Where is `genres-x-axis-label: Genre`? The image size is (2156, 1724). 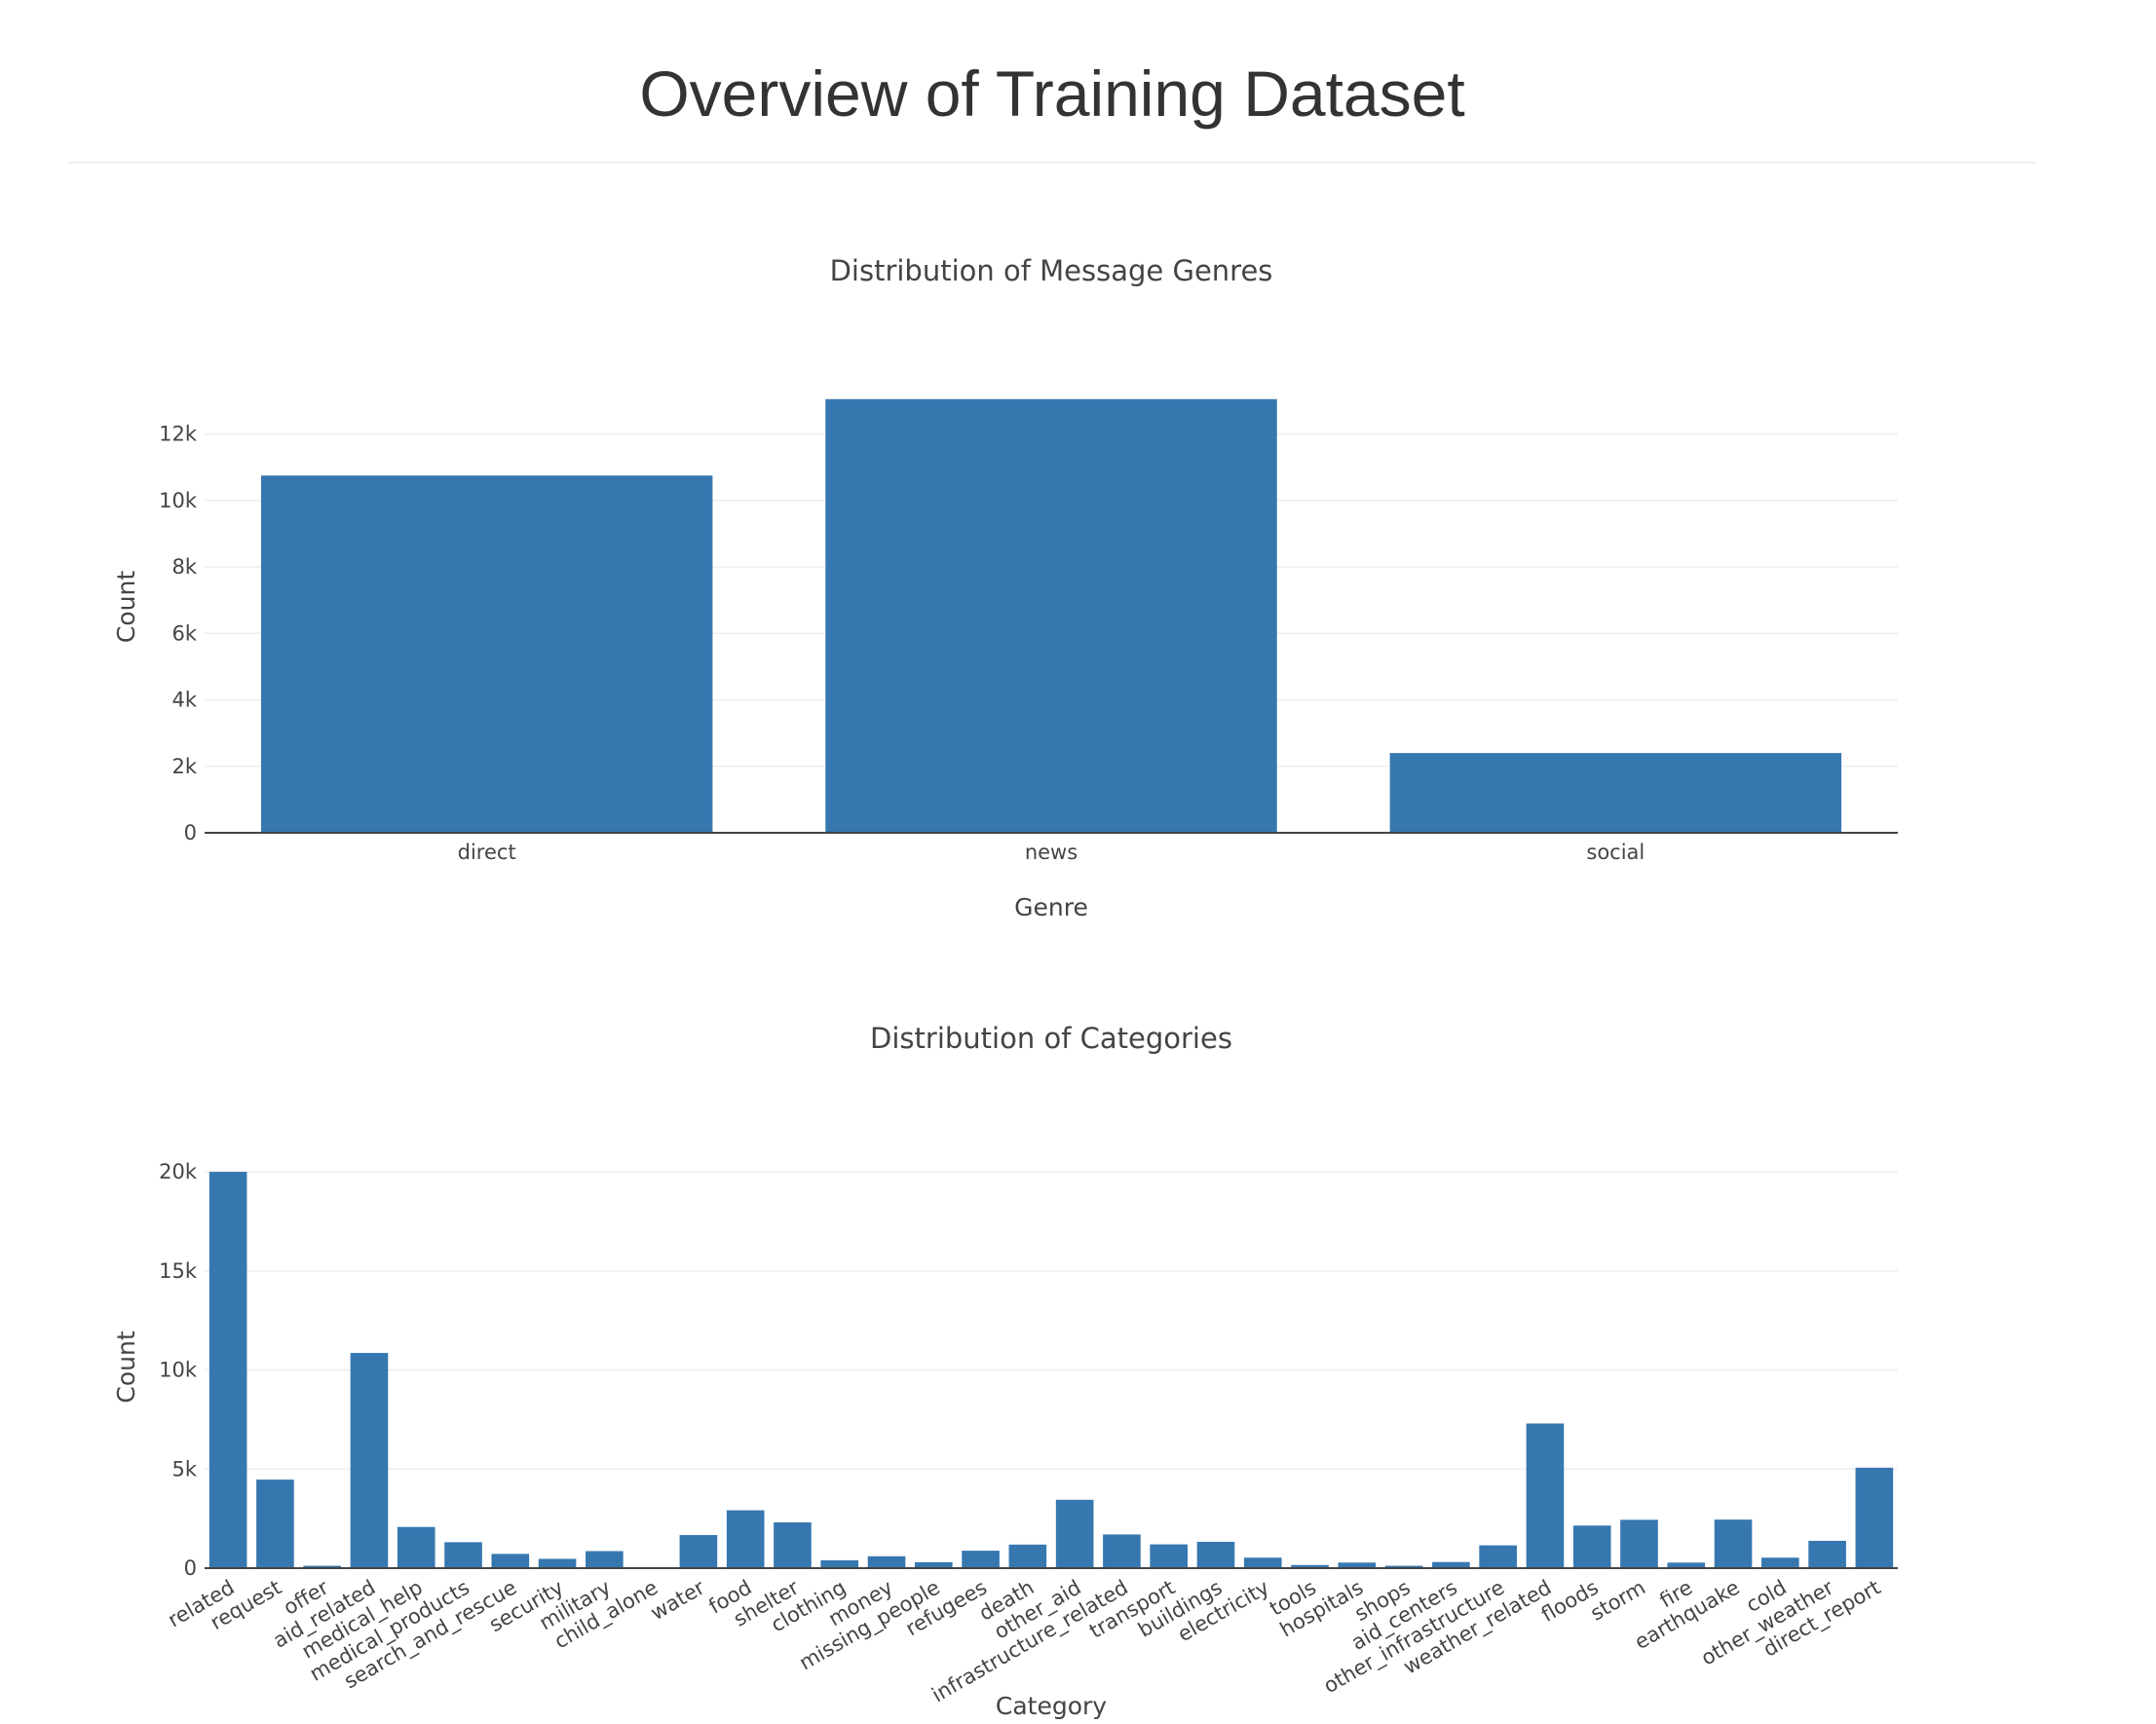
genres-x-axis-label: Genre is located at coordinates (1051, 907).